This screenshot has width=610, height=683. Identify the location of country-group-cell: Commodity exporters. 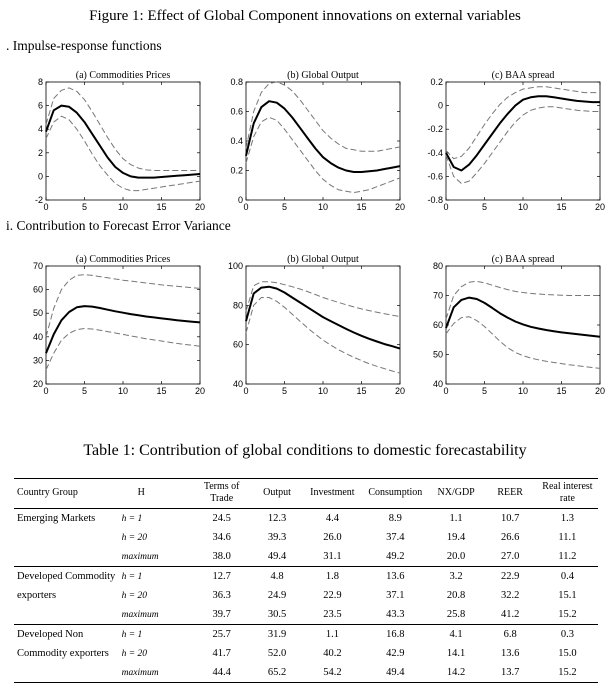
(63, 653).